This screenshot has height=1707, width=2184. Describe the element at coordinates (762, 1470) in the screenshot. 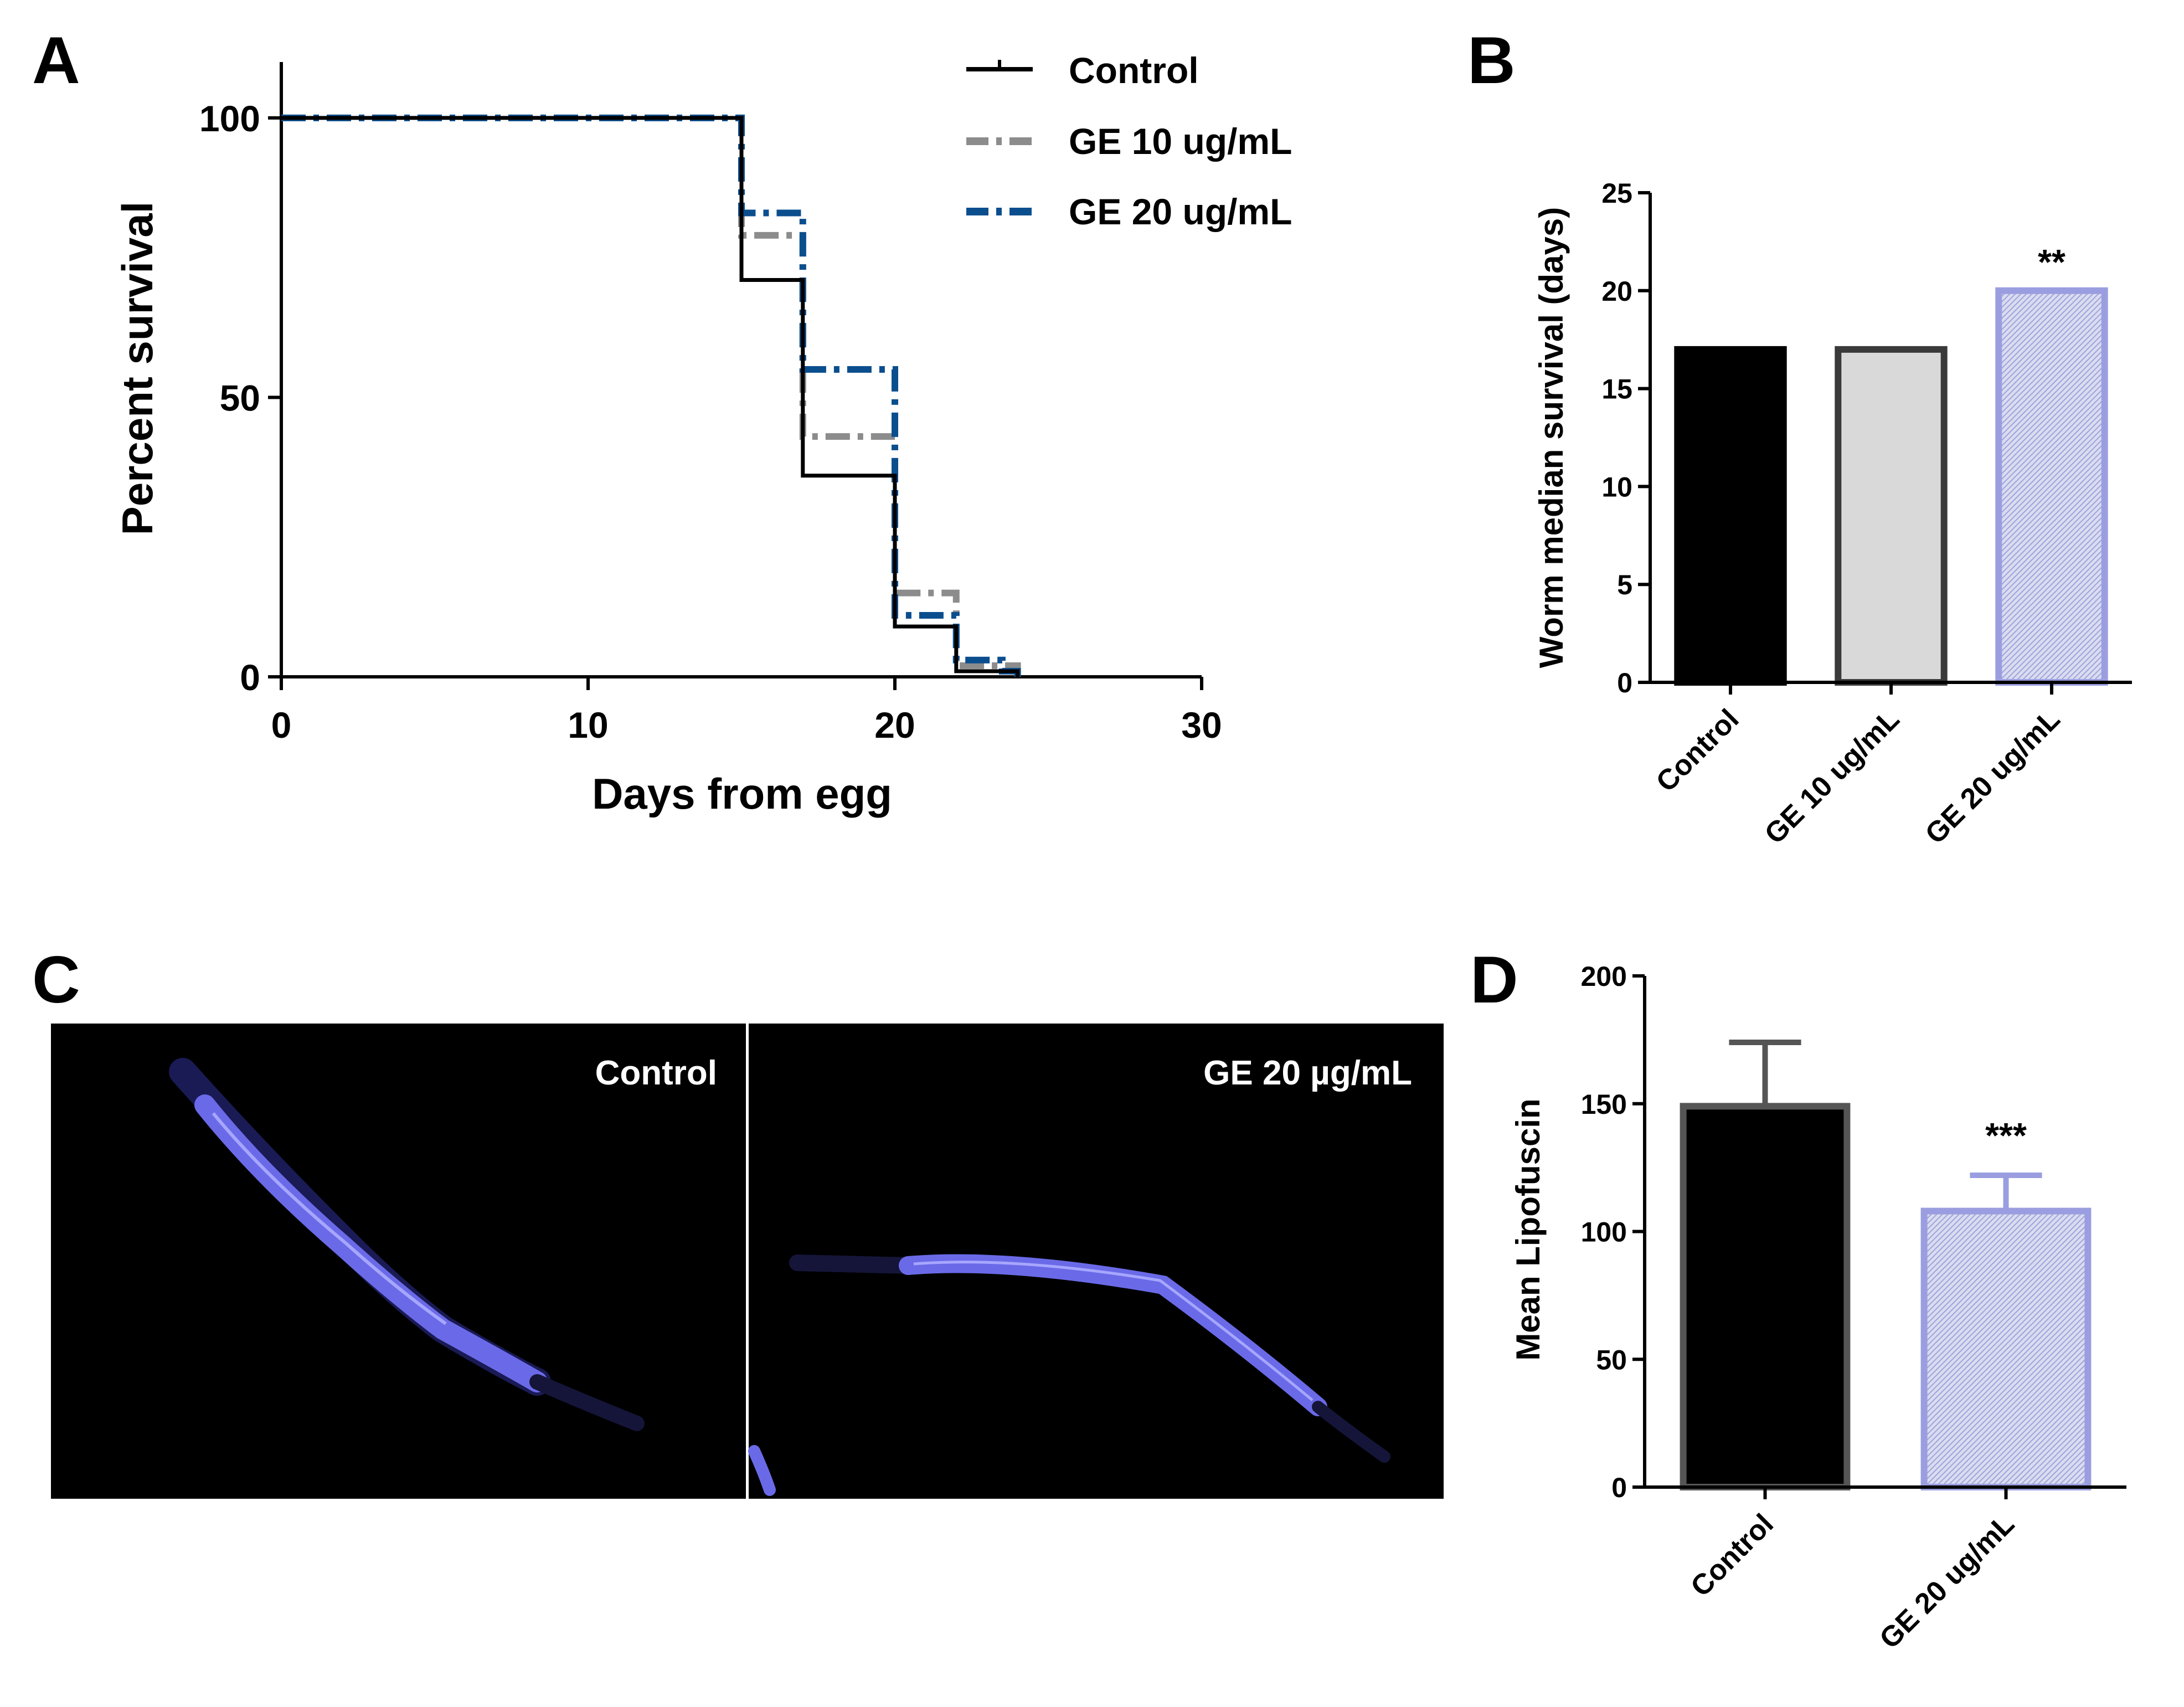

I see `worm-fragment-ge20` at that location.